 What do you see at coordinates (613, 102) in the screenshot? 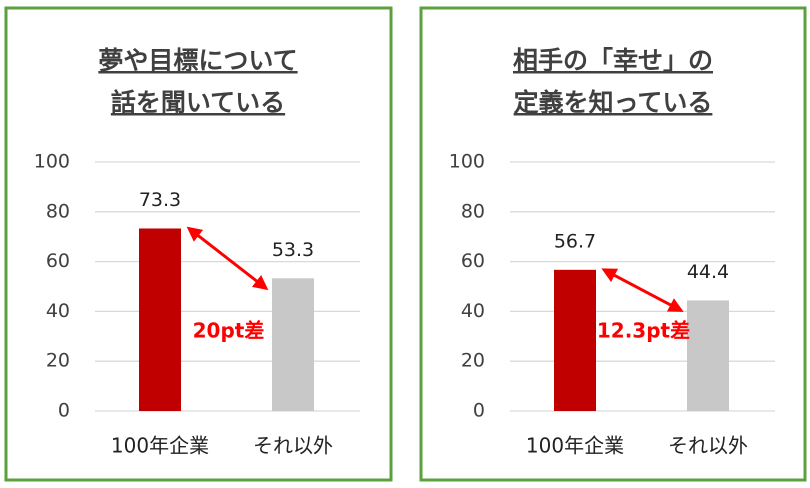
I see `chart-title: 定義を知っている` at bounding box center [613, 102].